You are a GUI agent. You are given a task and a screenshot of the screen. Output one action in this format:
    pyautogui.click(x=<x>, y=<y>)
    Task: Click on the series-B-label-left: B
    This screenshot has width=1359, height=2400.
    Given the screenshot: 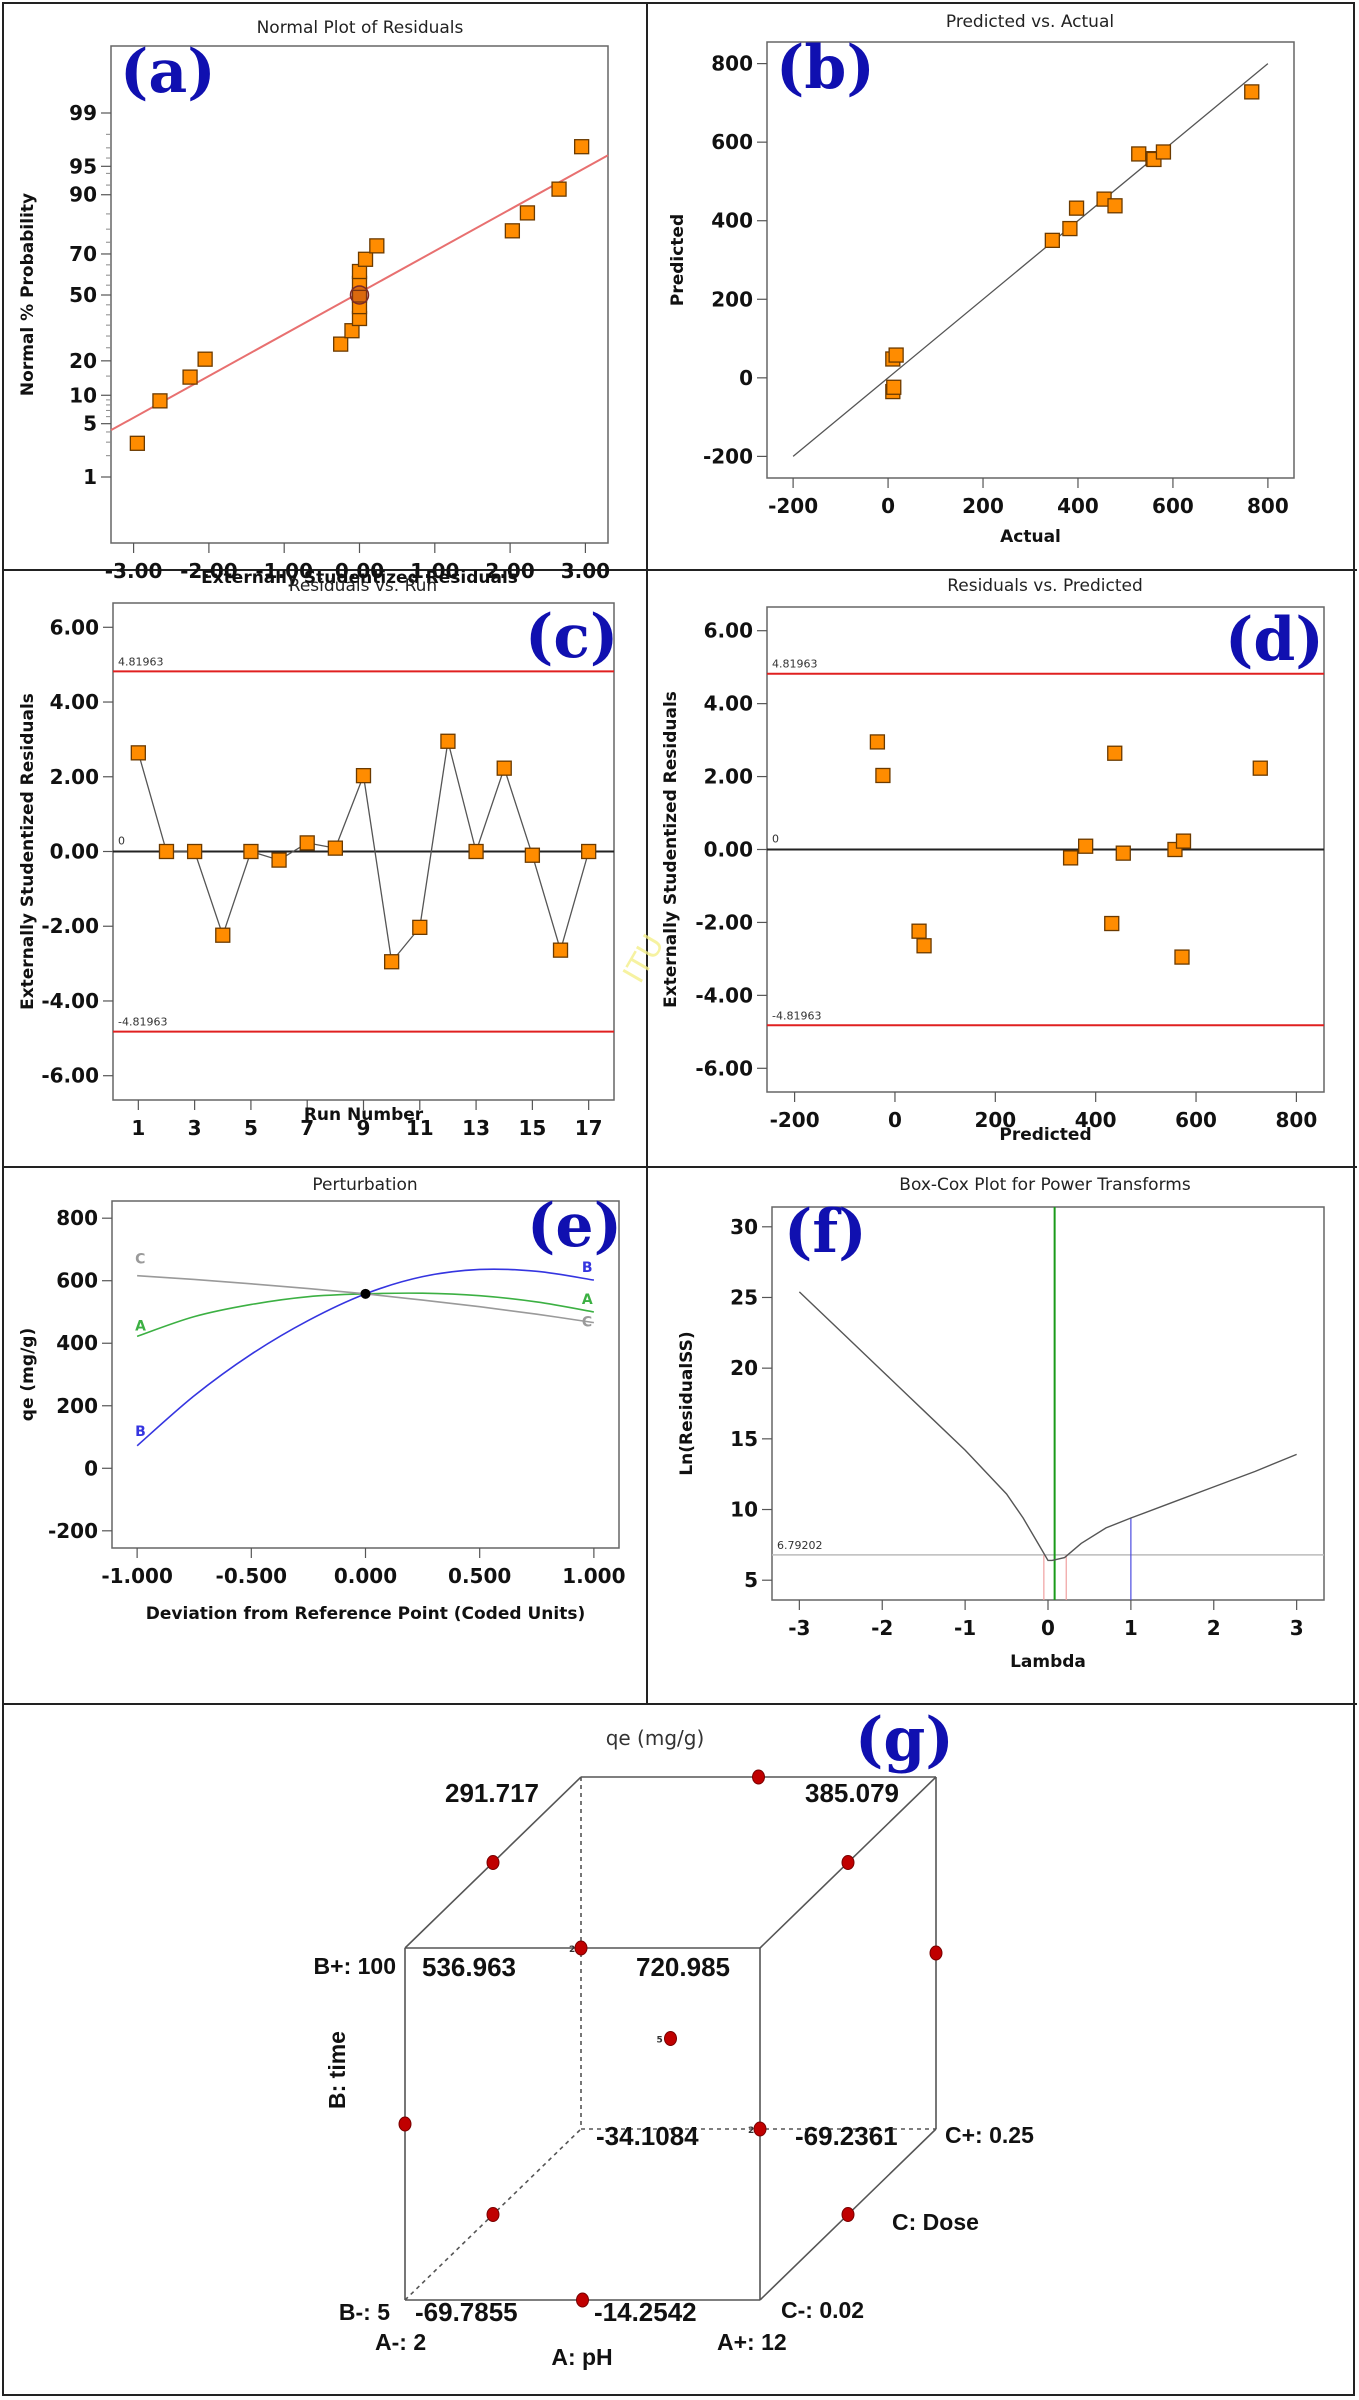 What is the action you would take?
    pyautogui.click(x=140, y=1432)
    